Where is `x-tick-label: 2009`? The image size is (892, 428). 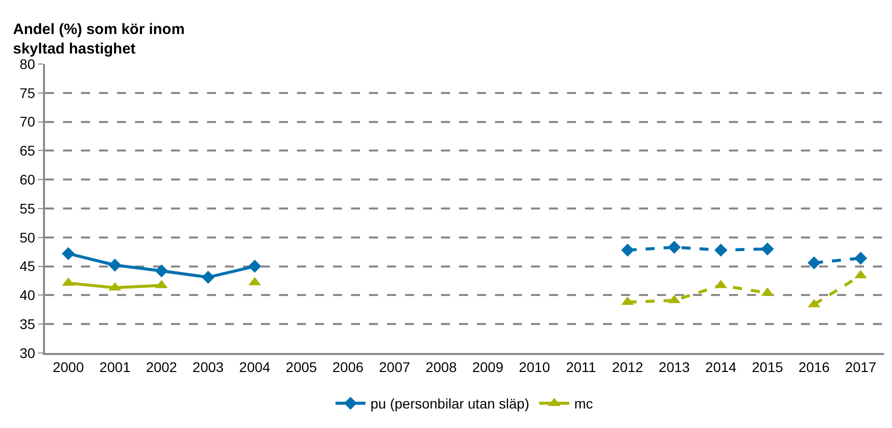
x-tick-label: 2009 is located at coordinates (488, 366).